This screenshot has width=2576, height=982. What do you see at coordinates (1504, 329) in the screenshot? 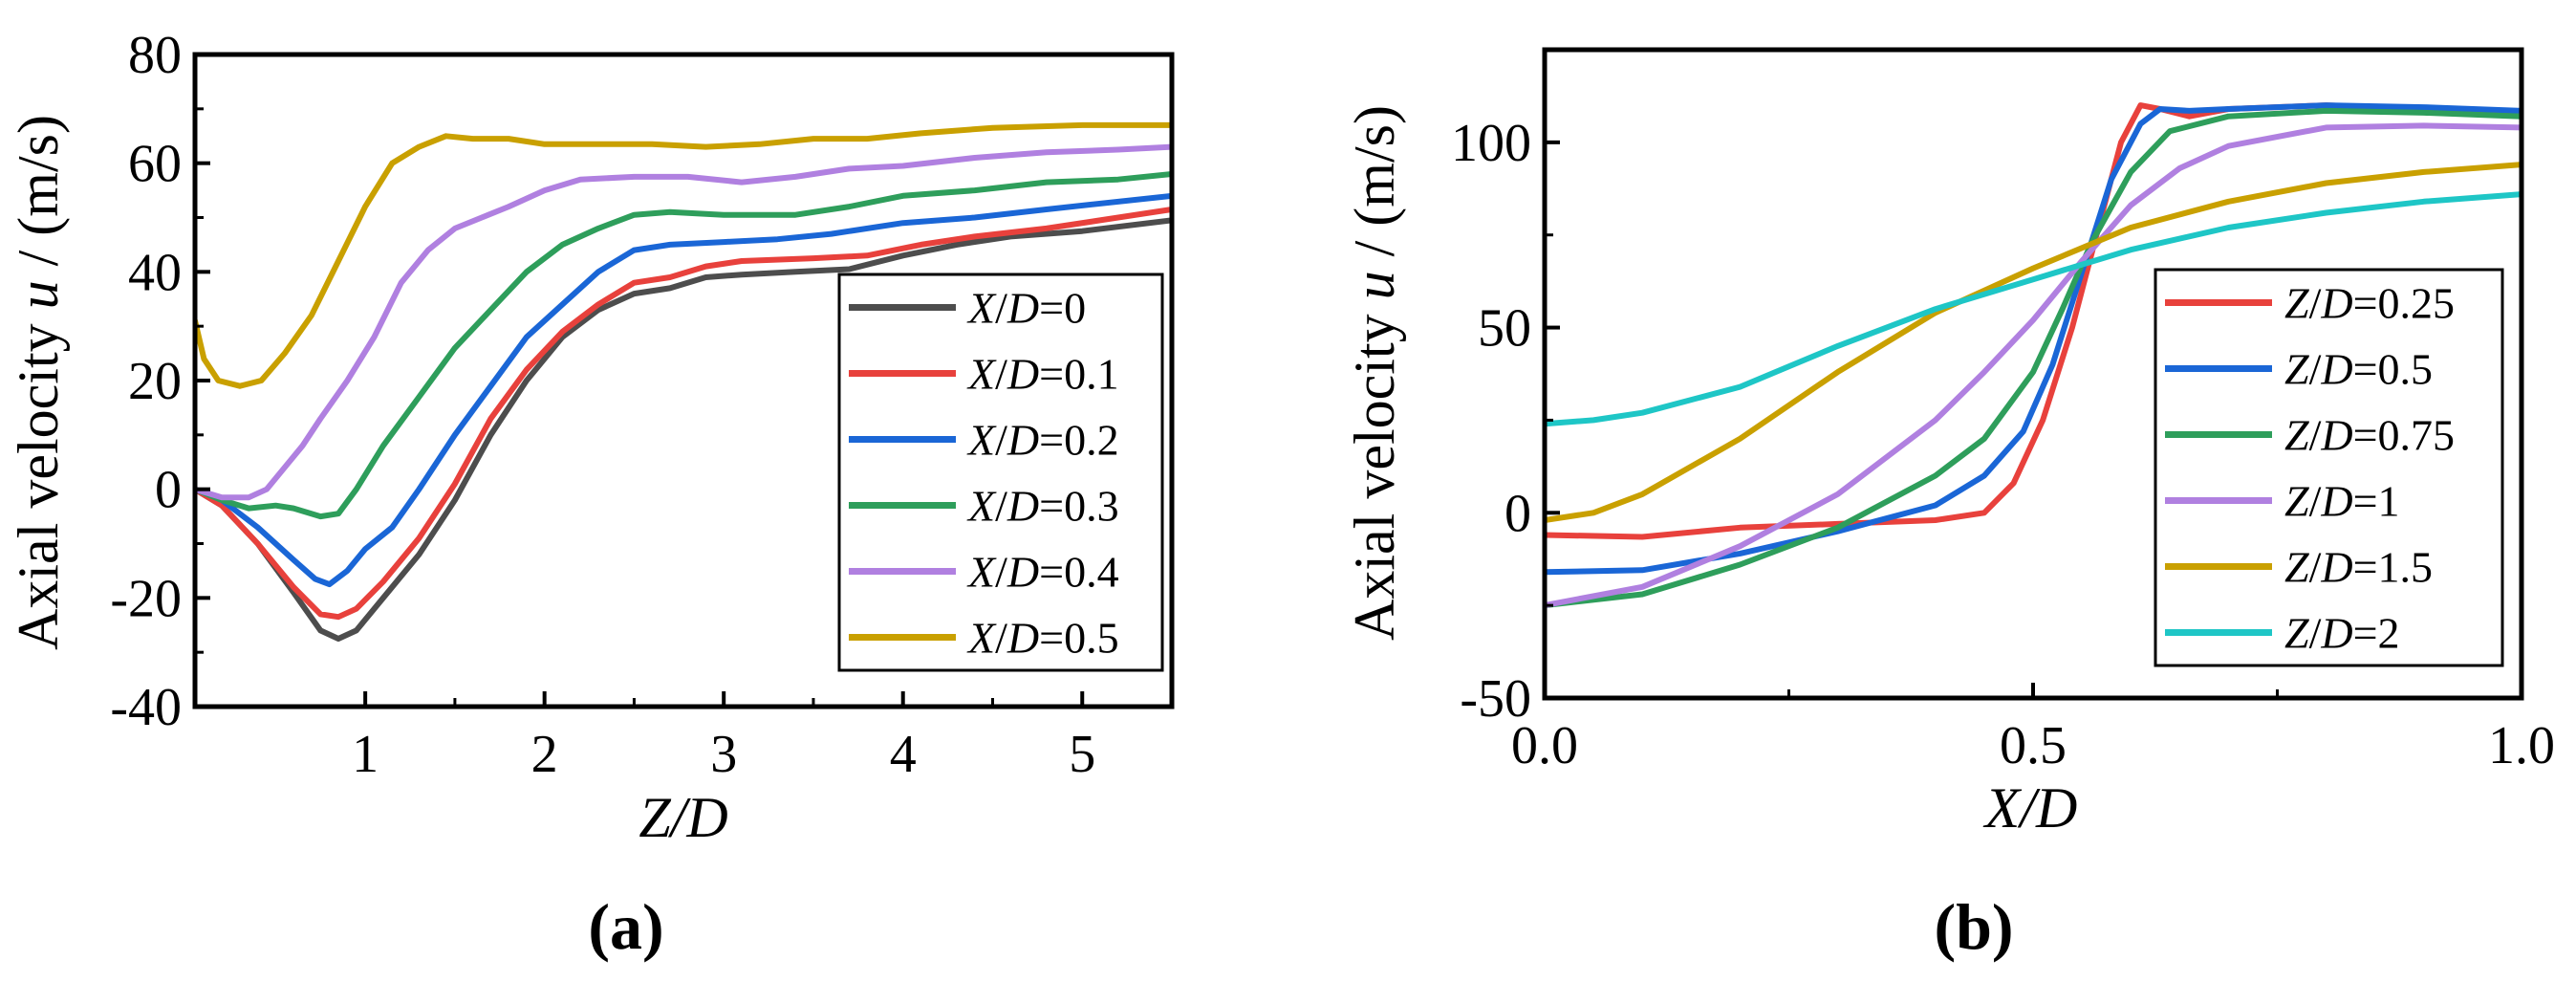
I see `panel-b-y-tick-label-2: 50` at bounding box center [1504, 329].